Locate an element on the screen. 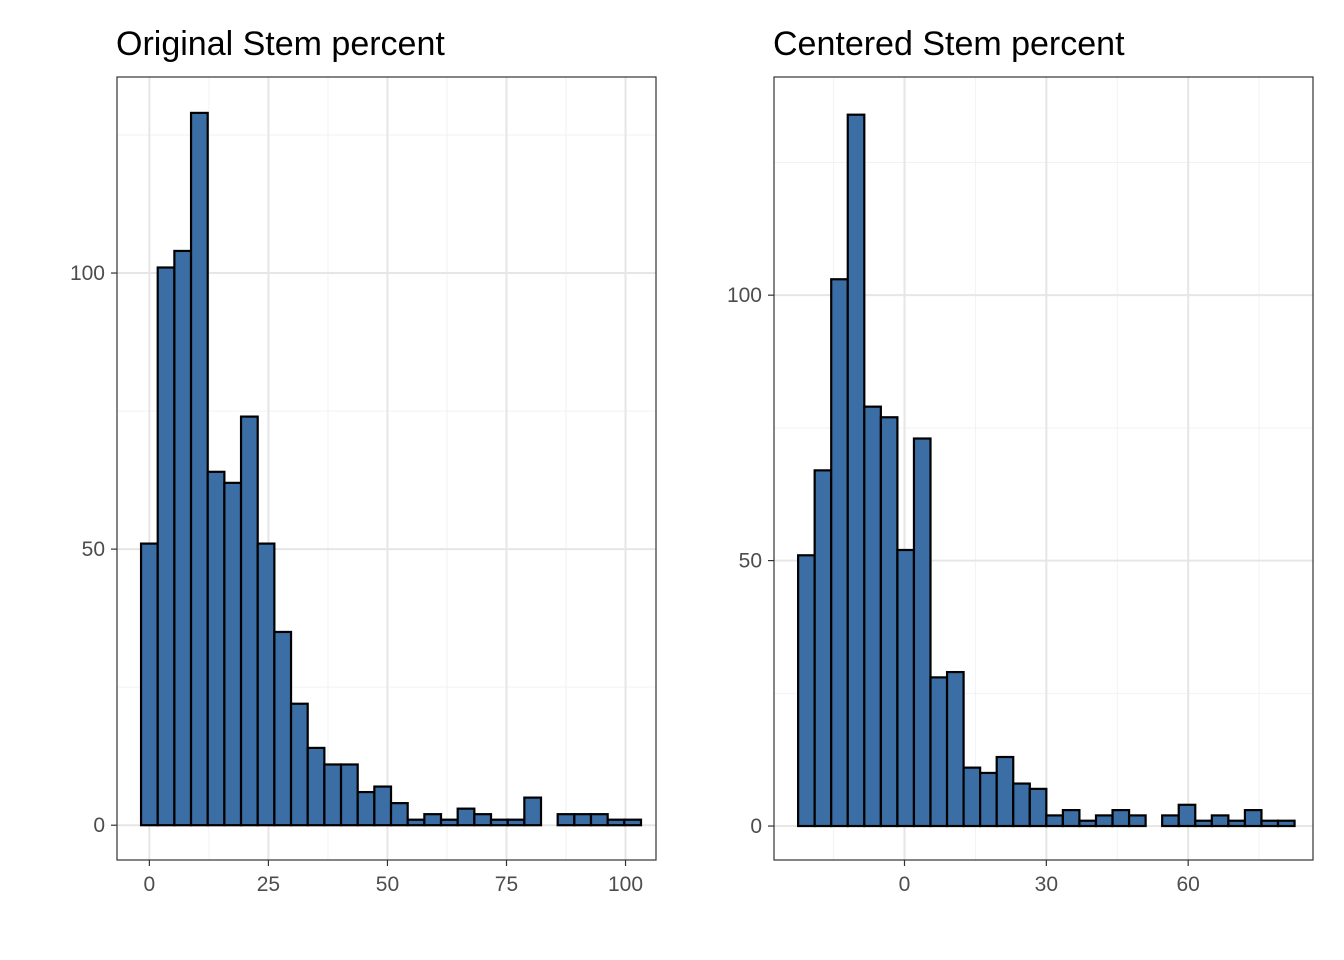  x-tick-label: 50 is located at coordinates (387, 884).